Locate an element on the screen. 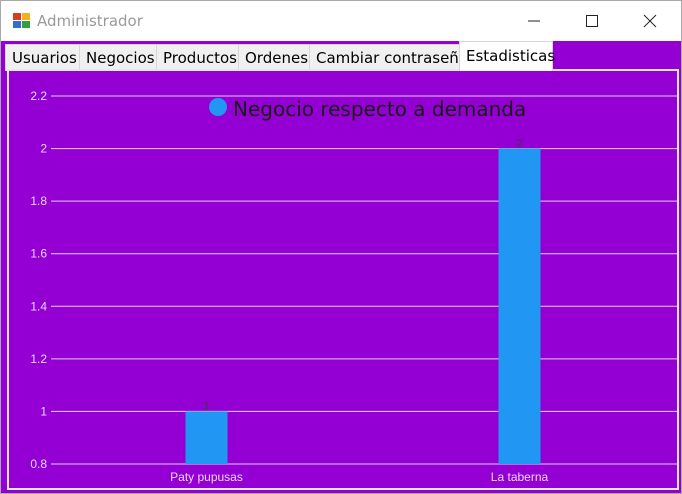 The width and height of the screenshot is (682, 494). minimize-icon is located at coordinates (534, 21).